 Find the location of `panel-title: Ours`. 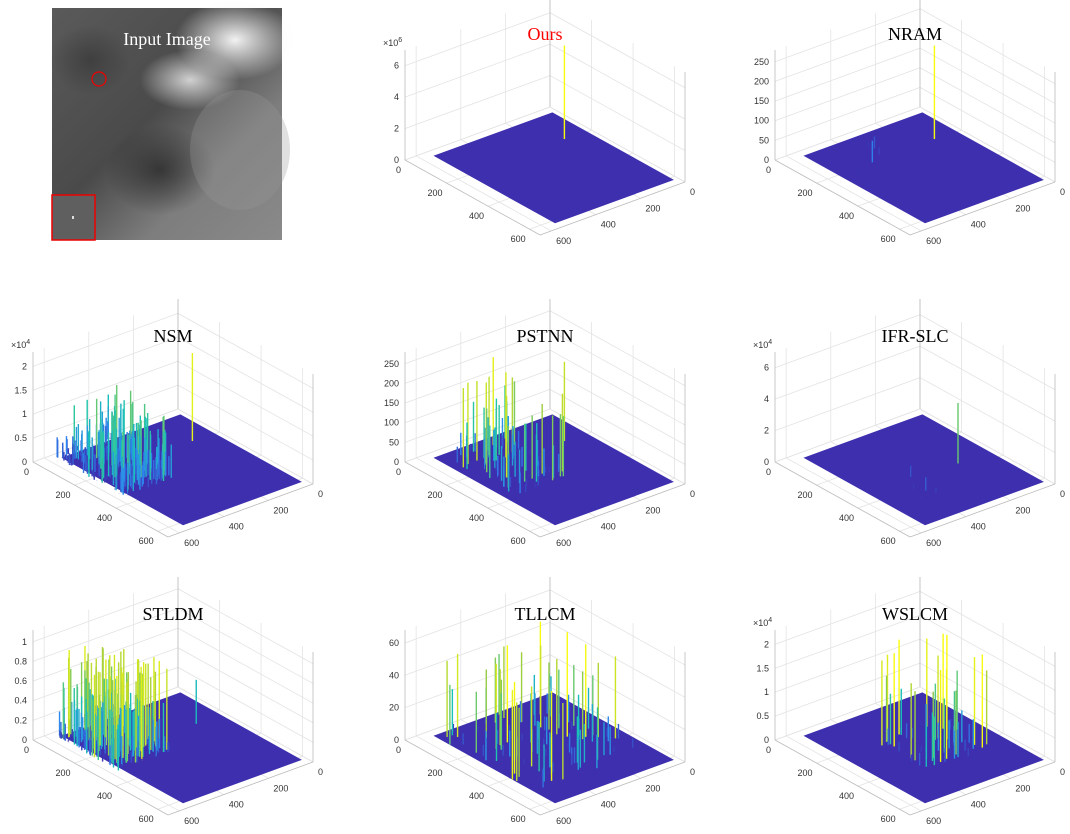

panel-title: Ours is located at coordinates (545, 34).